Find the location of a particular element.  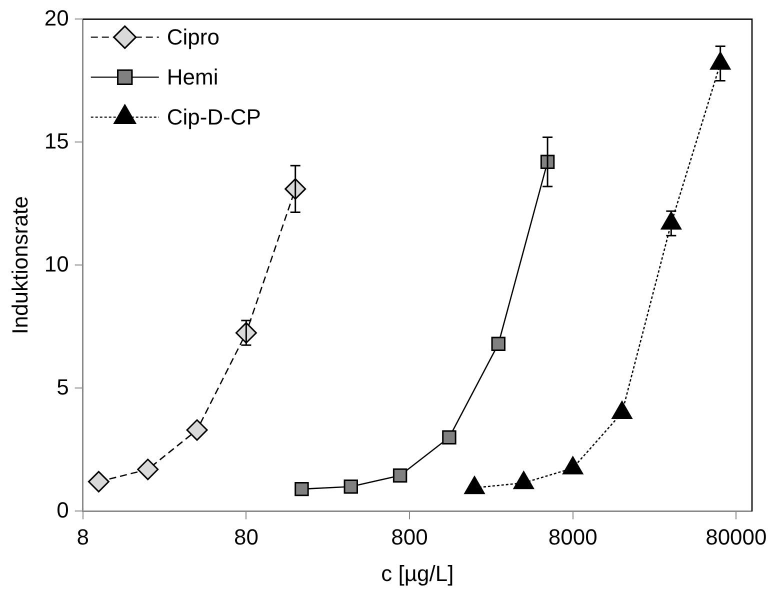

x-axis-title: c [µg/L] is located at coordinates (417, 573).